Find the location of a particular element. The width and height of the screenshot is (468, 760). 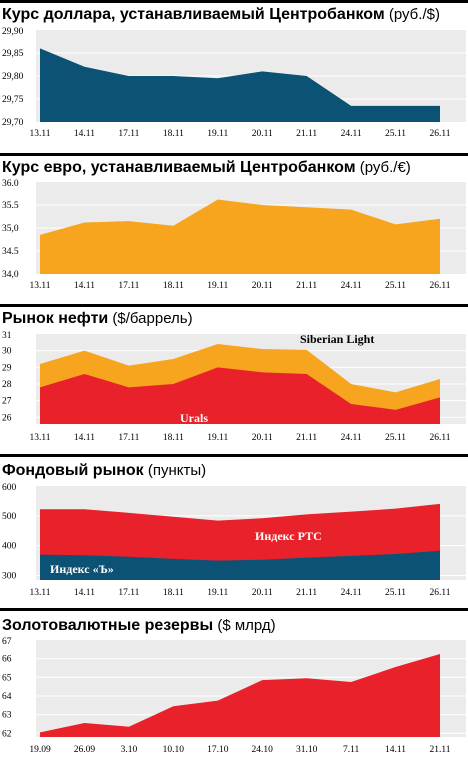

y-tick-label: 26 is located at coordinates (7, 418).